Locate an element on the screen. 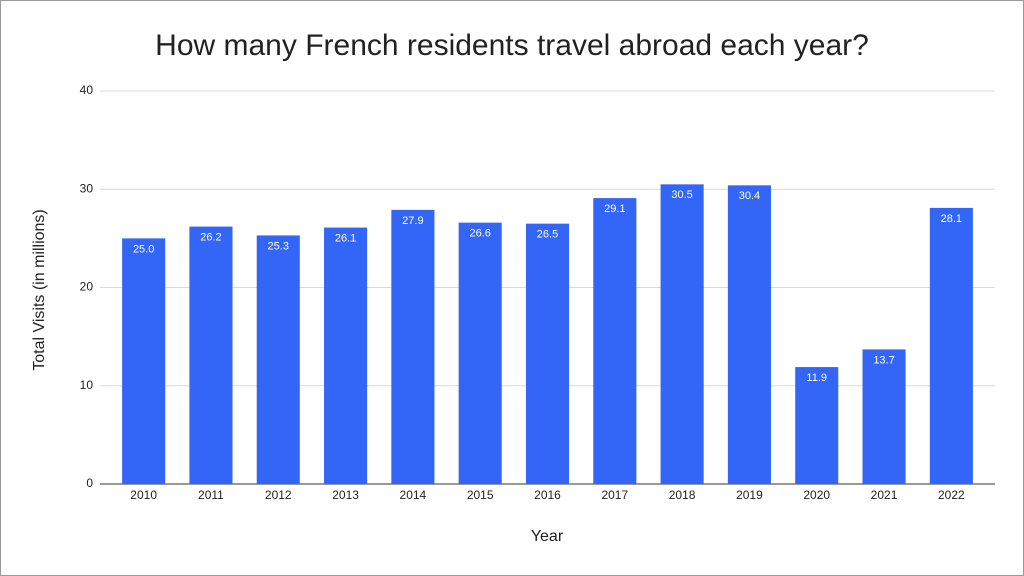  value-label: 25.3 is located at coordinates (278, 246).